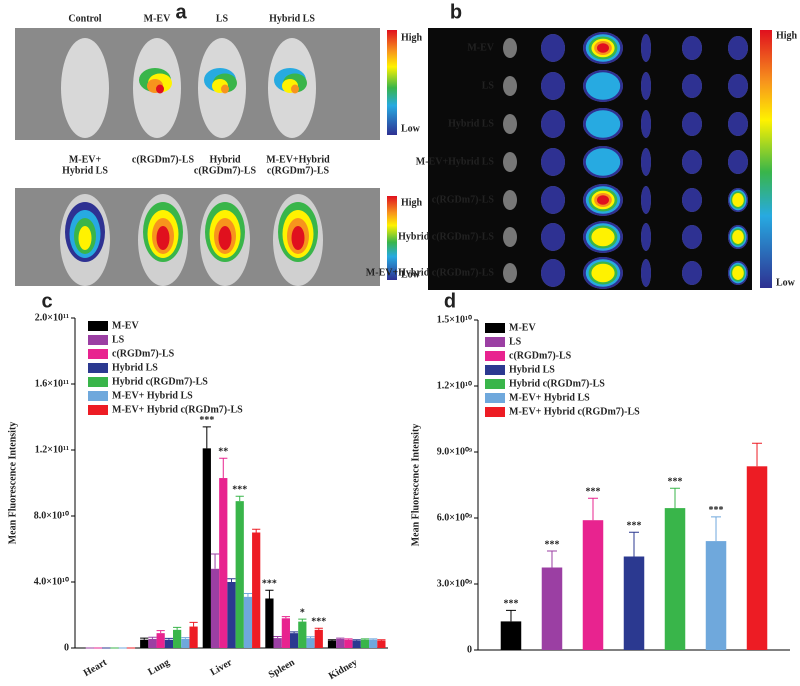  I want to click on column-label: Lung, so click(553, 15).